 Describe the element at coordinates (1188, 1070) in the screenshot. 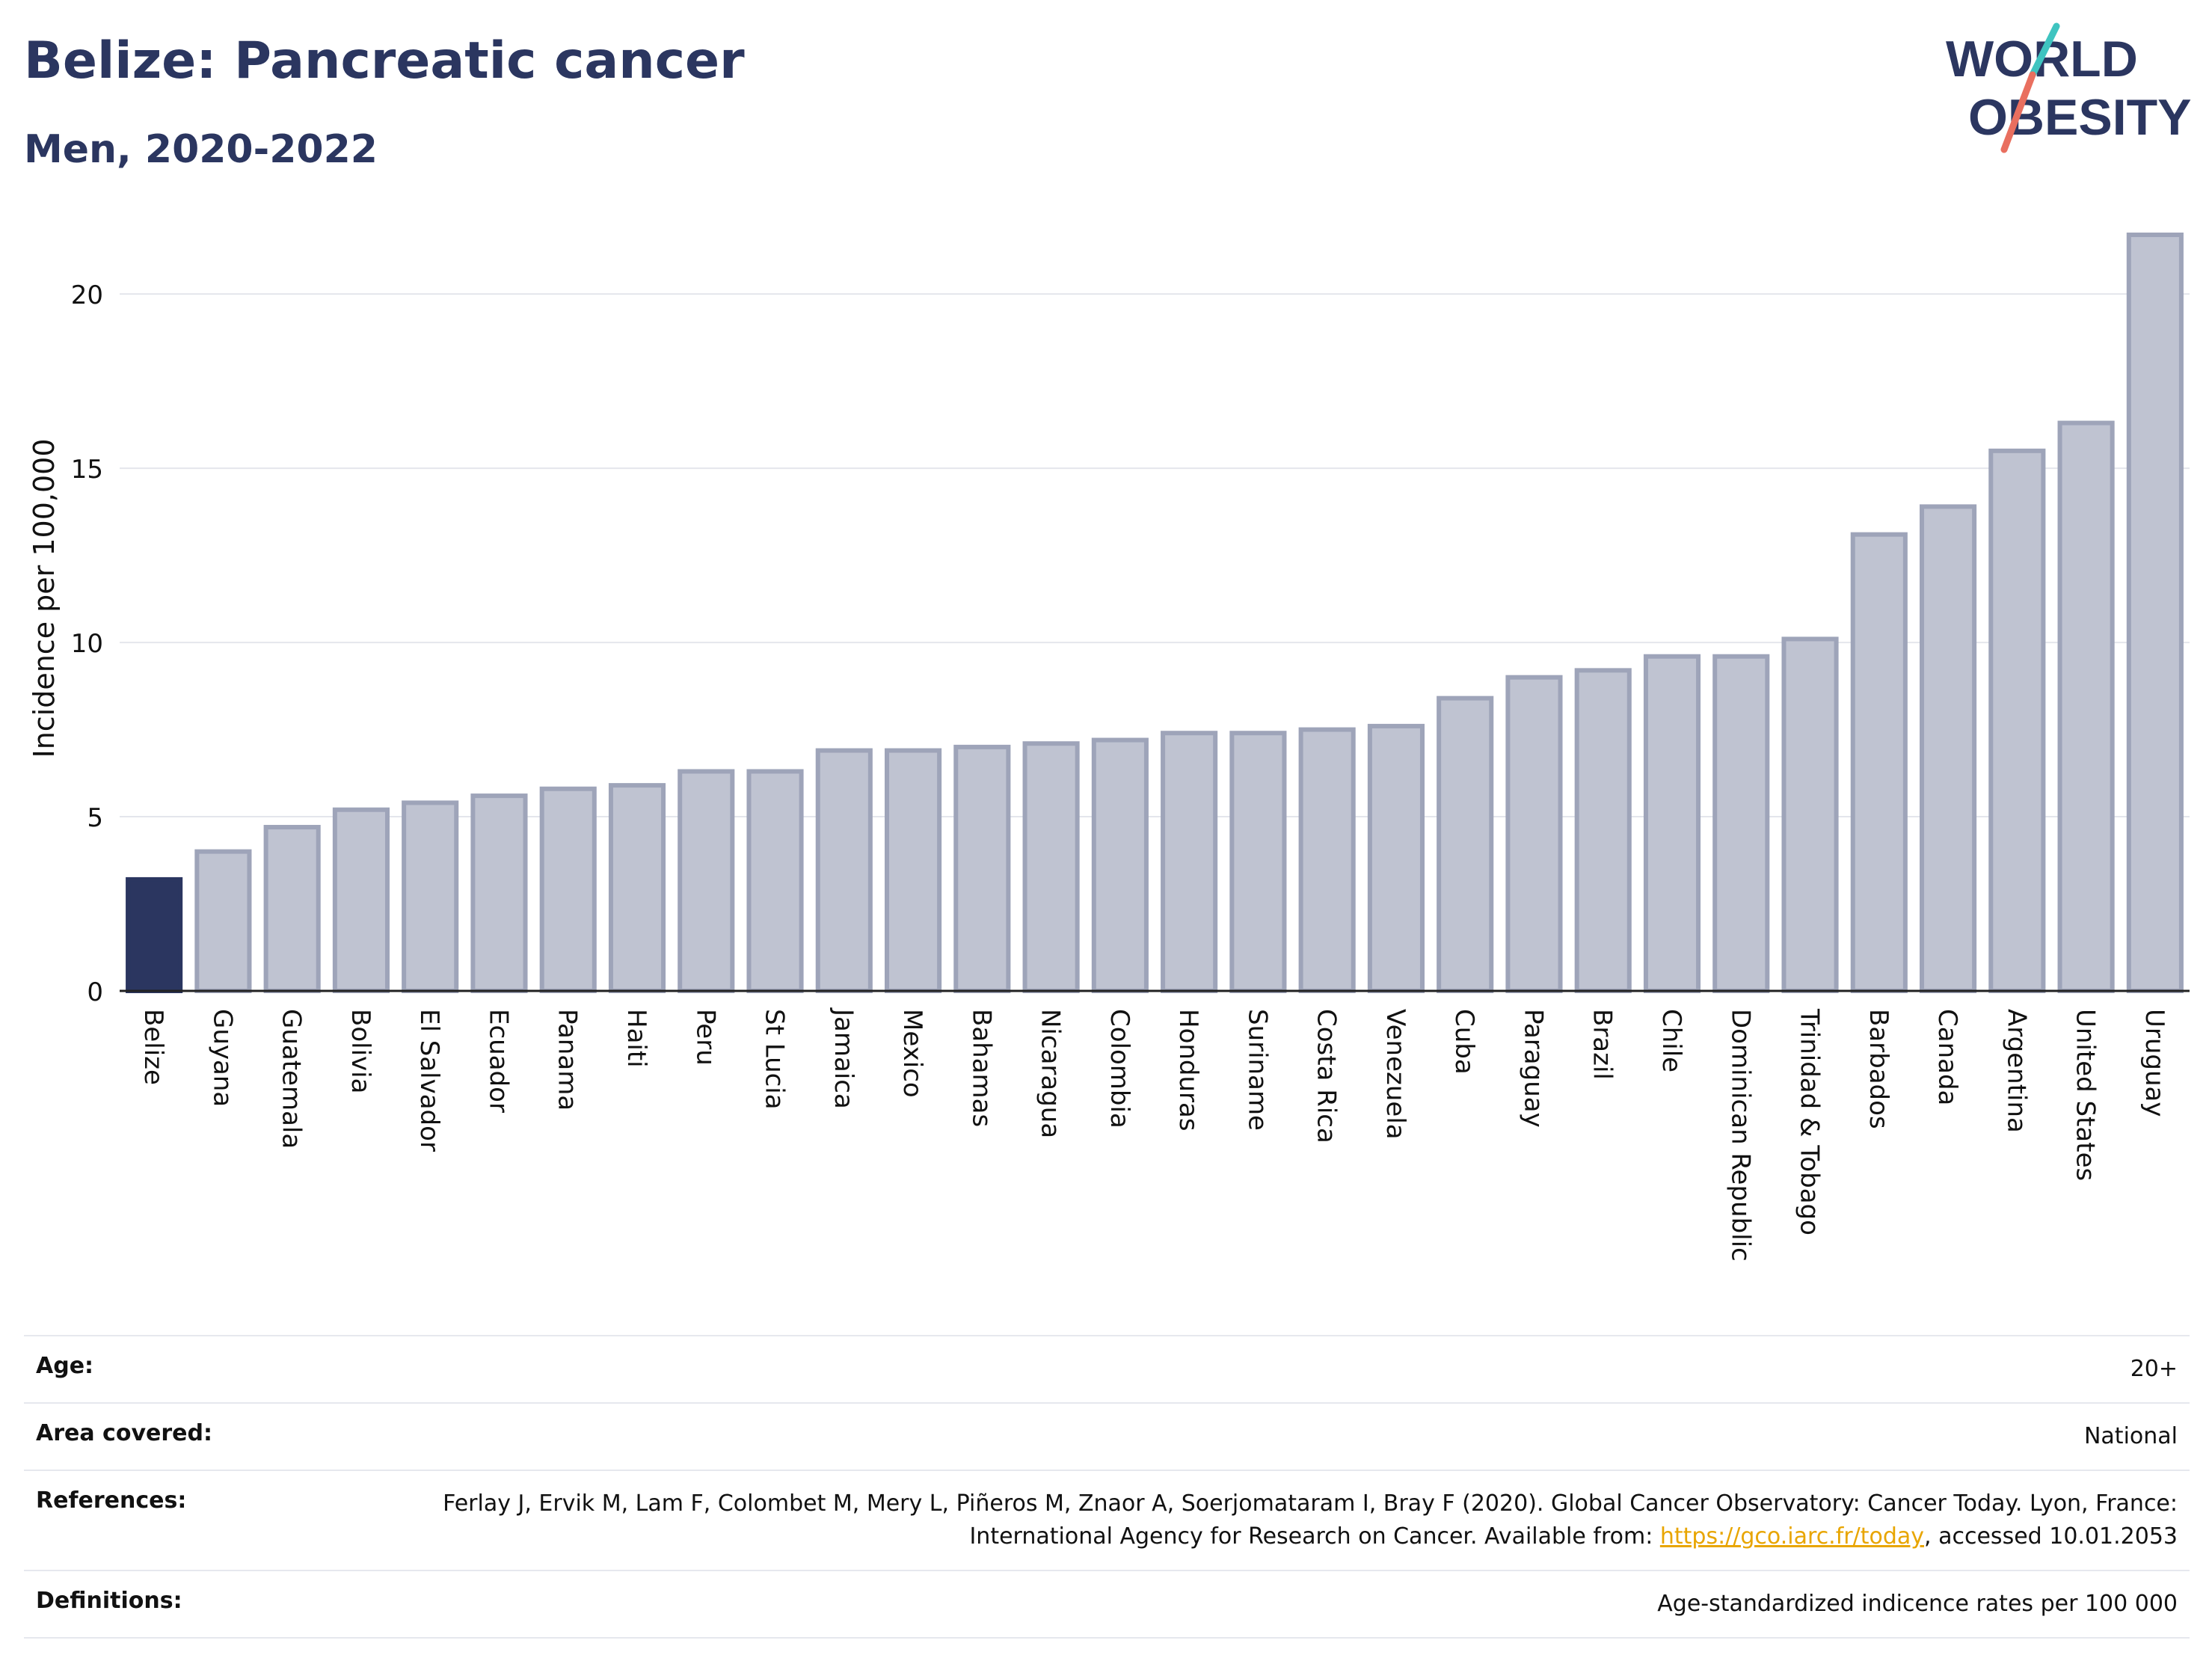

I see `x-tick-label: Honduras` at that location.